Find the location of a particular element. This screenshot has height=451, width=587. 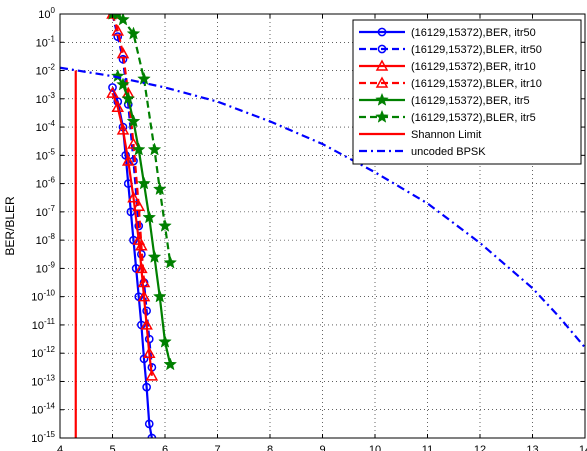

x-tick-label: 9 is located at coordinates (322, 447).